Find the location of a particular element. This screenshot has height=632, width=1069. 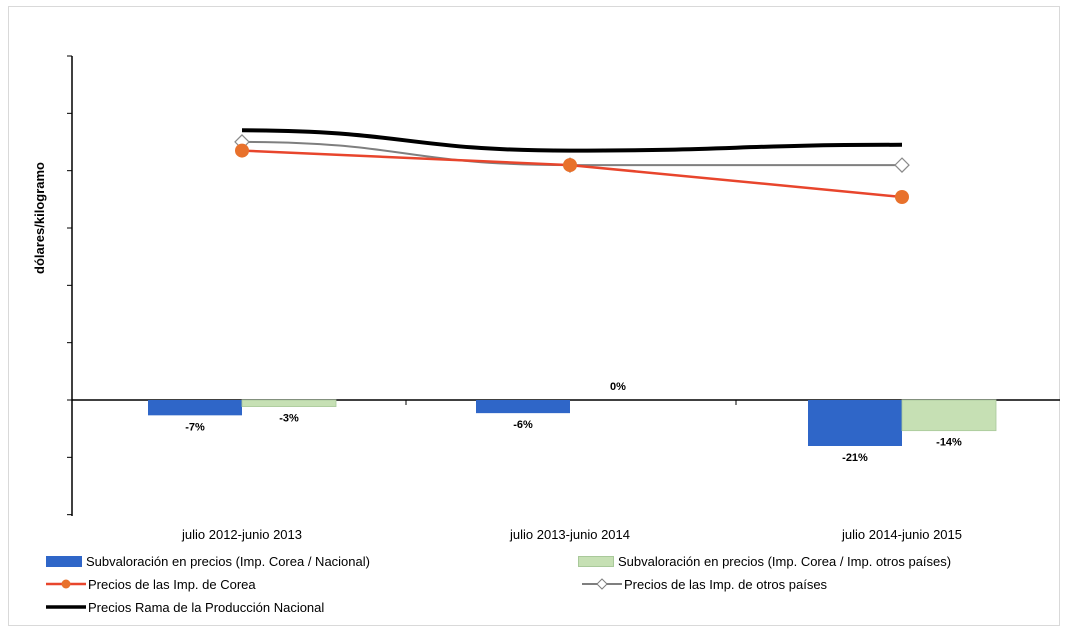

legend-label-line-1: Precios de las Imp. de Corea is located at coordinates (172, 584).